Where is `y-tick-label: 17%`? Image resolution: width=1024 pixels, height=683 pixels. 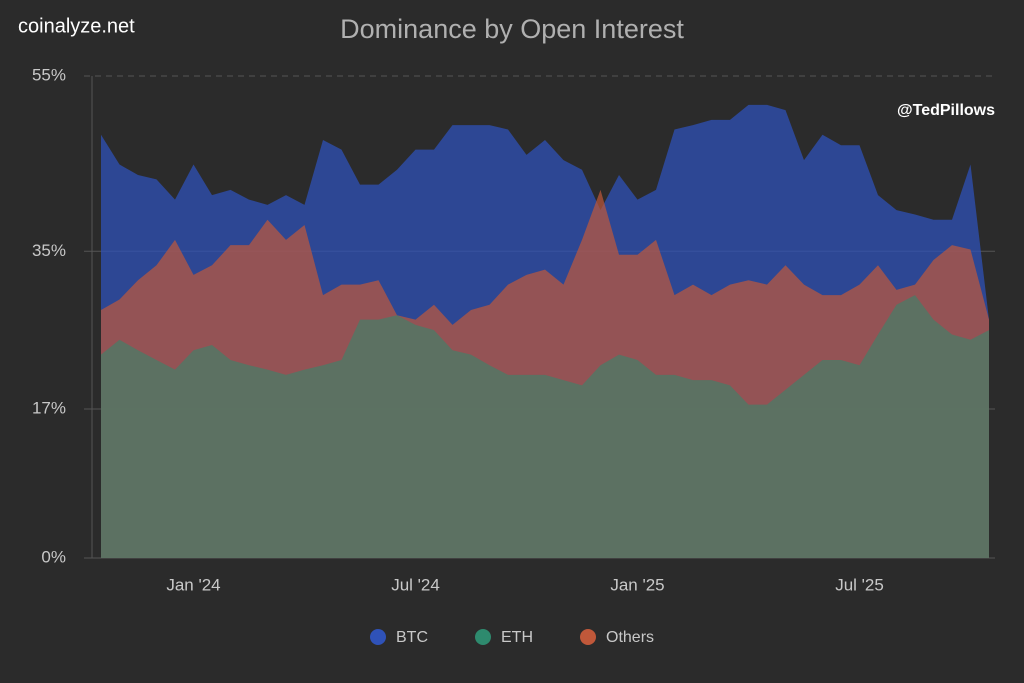 y-tick-label: 17% is located at coordinates (49, 408).